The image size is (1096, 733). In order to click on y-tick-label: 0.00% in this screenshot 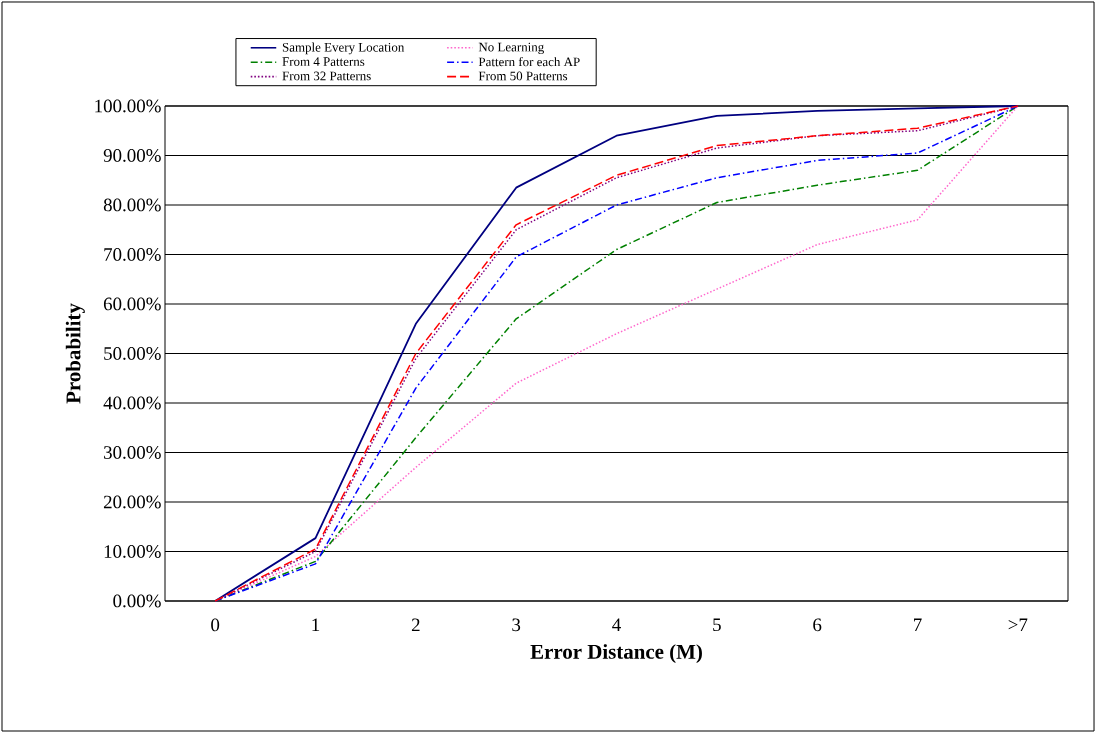, I will do `click(137, 601)`.